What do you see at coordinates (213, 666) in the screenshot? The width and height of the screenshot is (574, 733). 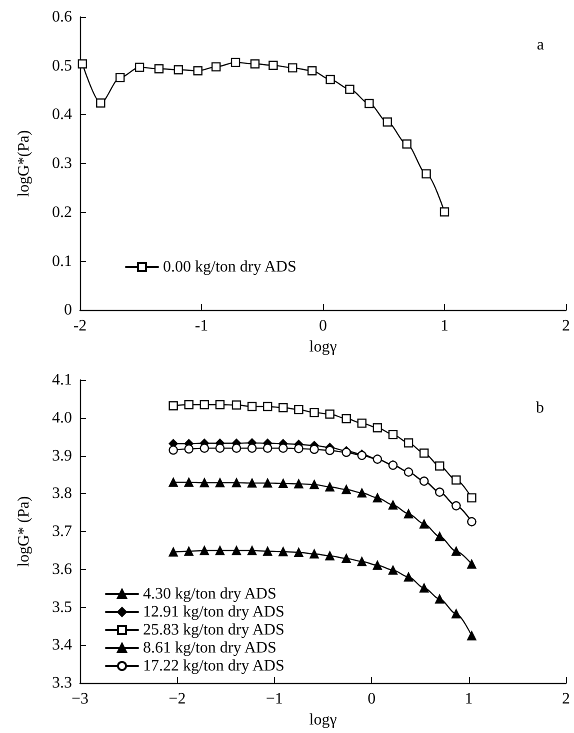 I see `legend-label: 17.22 kg/ton dry ADS` at bounding box center [213, 666].